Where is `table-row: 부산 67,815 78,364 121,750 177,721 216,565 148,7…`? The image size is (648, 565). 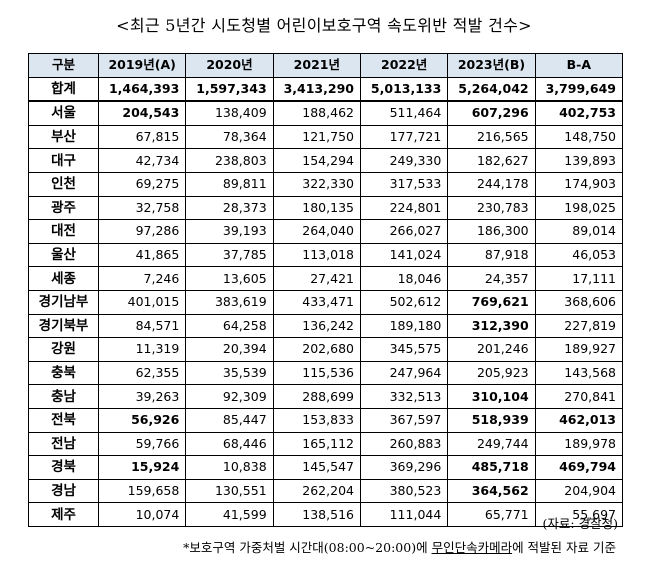 table-row: 부산 67,815 78,364 121,750 177,721 216,565 148,7… is located at coordinates (326, 137).